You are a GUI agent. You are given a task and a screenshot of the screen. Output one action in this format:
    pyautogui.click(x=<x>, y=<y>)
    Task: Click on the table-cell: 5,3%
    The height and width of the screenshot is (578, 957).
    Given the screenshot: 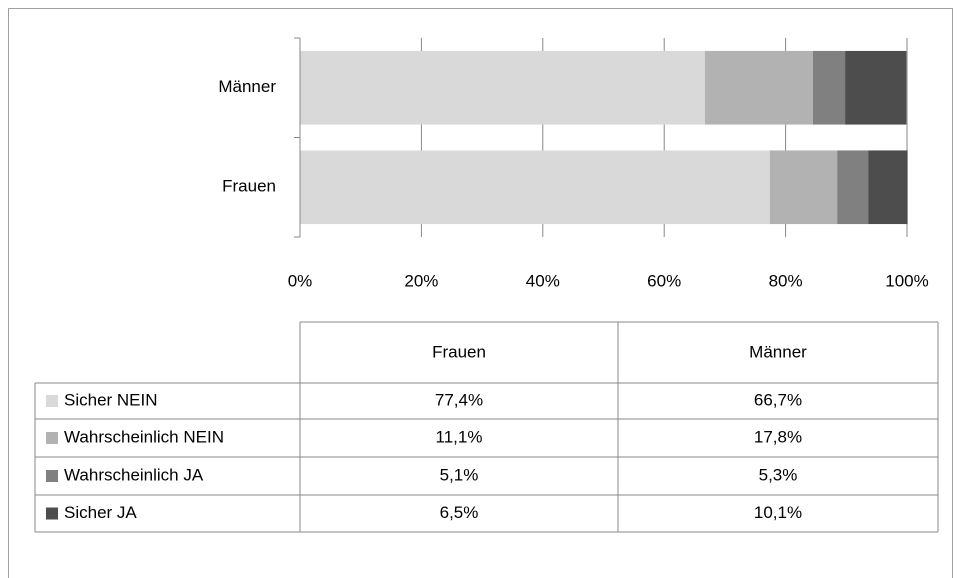 What is the action you would take?
    pyautogui.click(x=778, y=474)
    